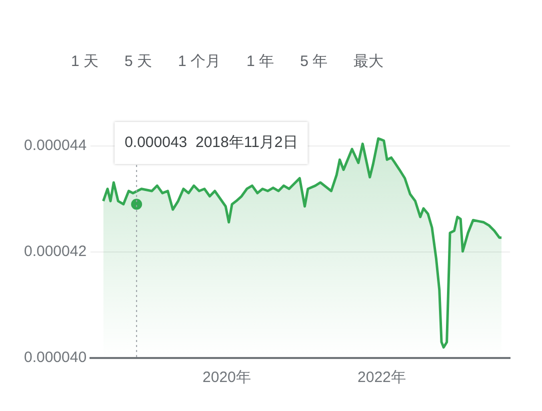 The width and height of the screenshot is (542, 411). What do you see at coordinates (226, 377) in the screenshot?
I see `x-tick-label: 2020年` at bounding box center [226, 377].